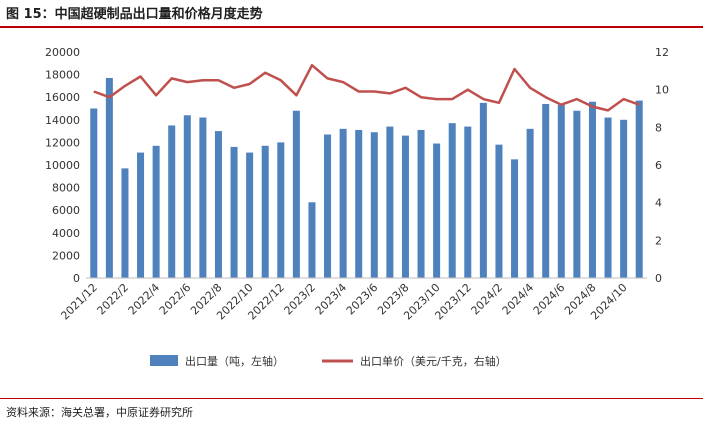  Describe the element at coordinates (662, 90) in the screenshot. I see `y-right-tick-label: 10` at that location.